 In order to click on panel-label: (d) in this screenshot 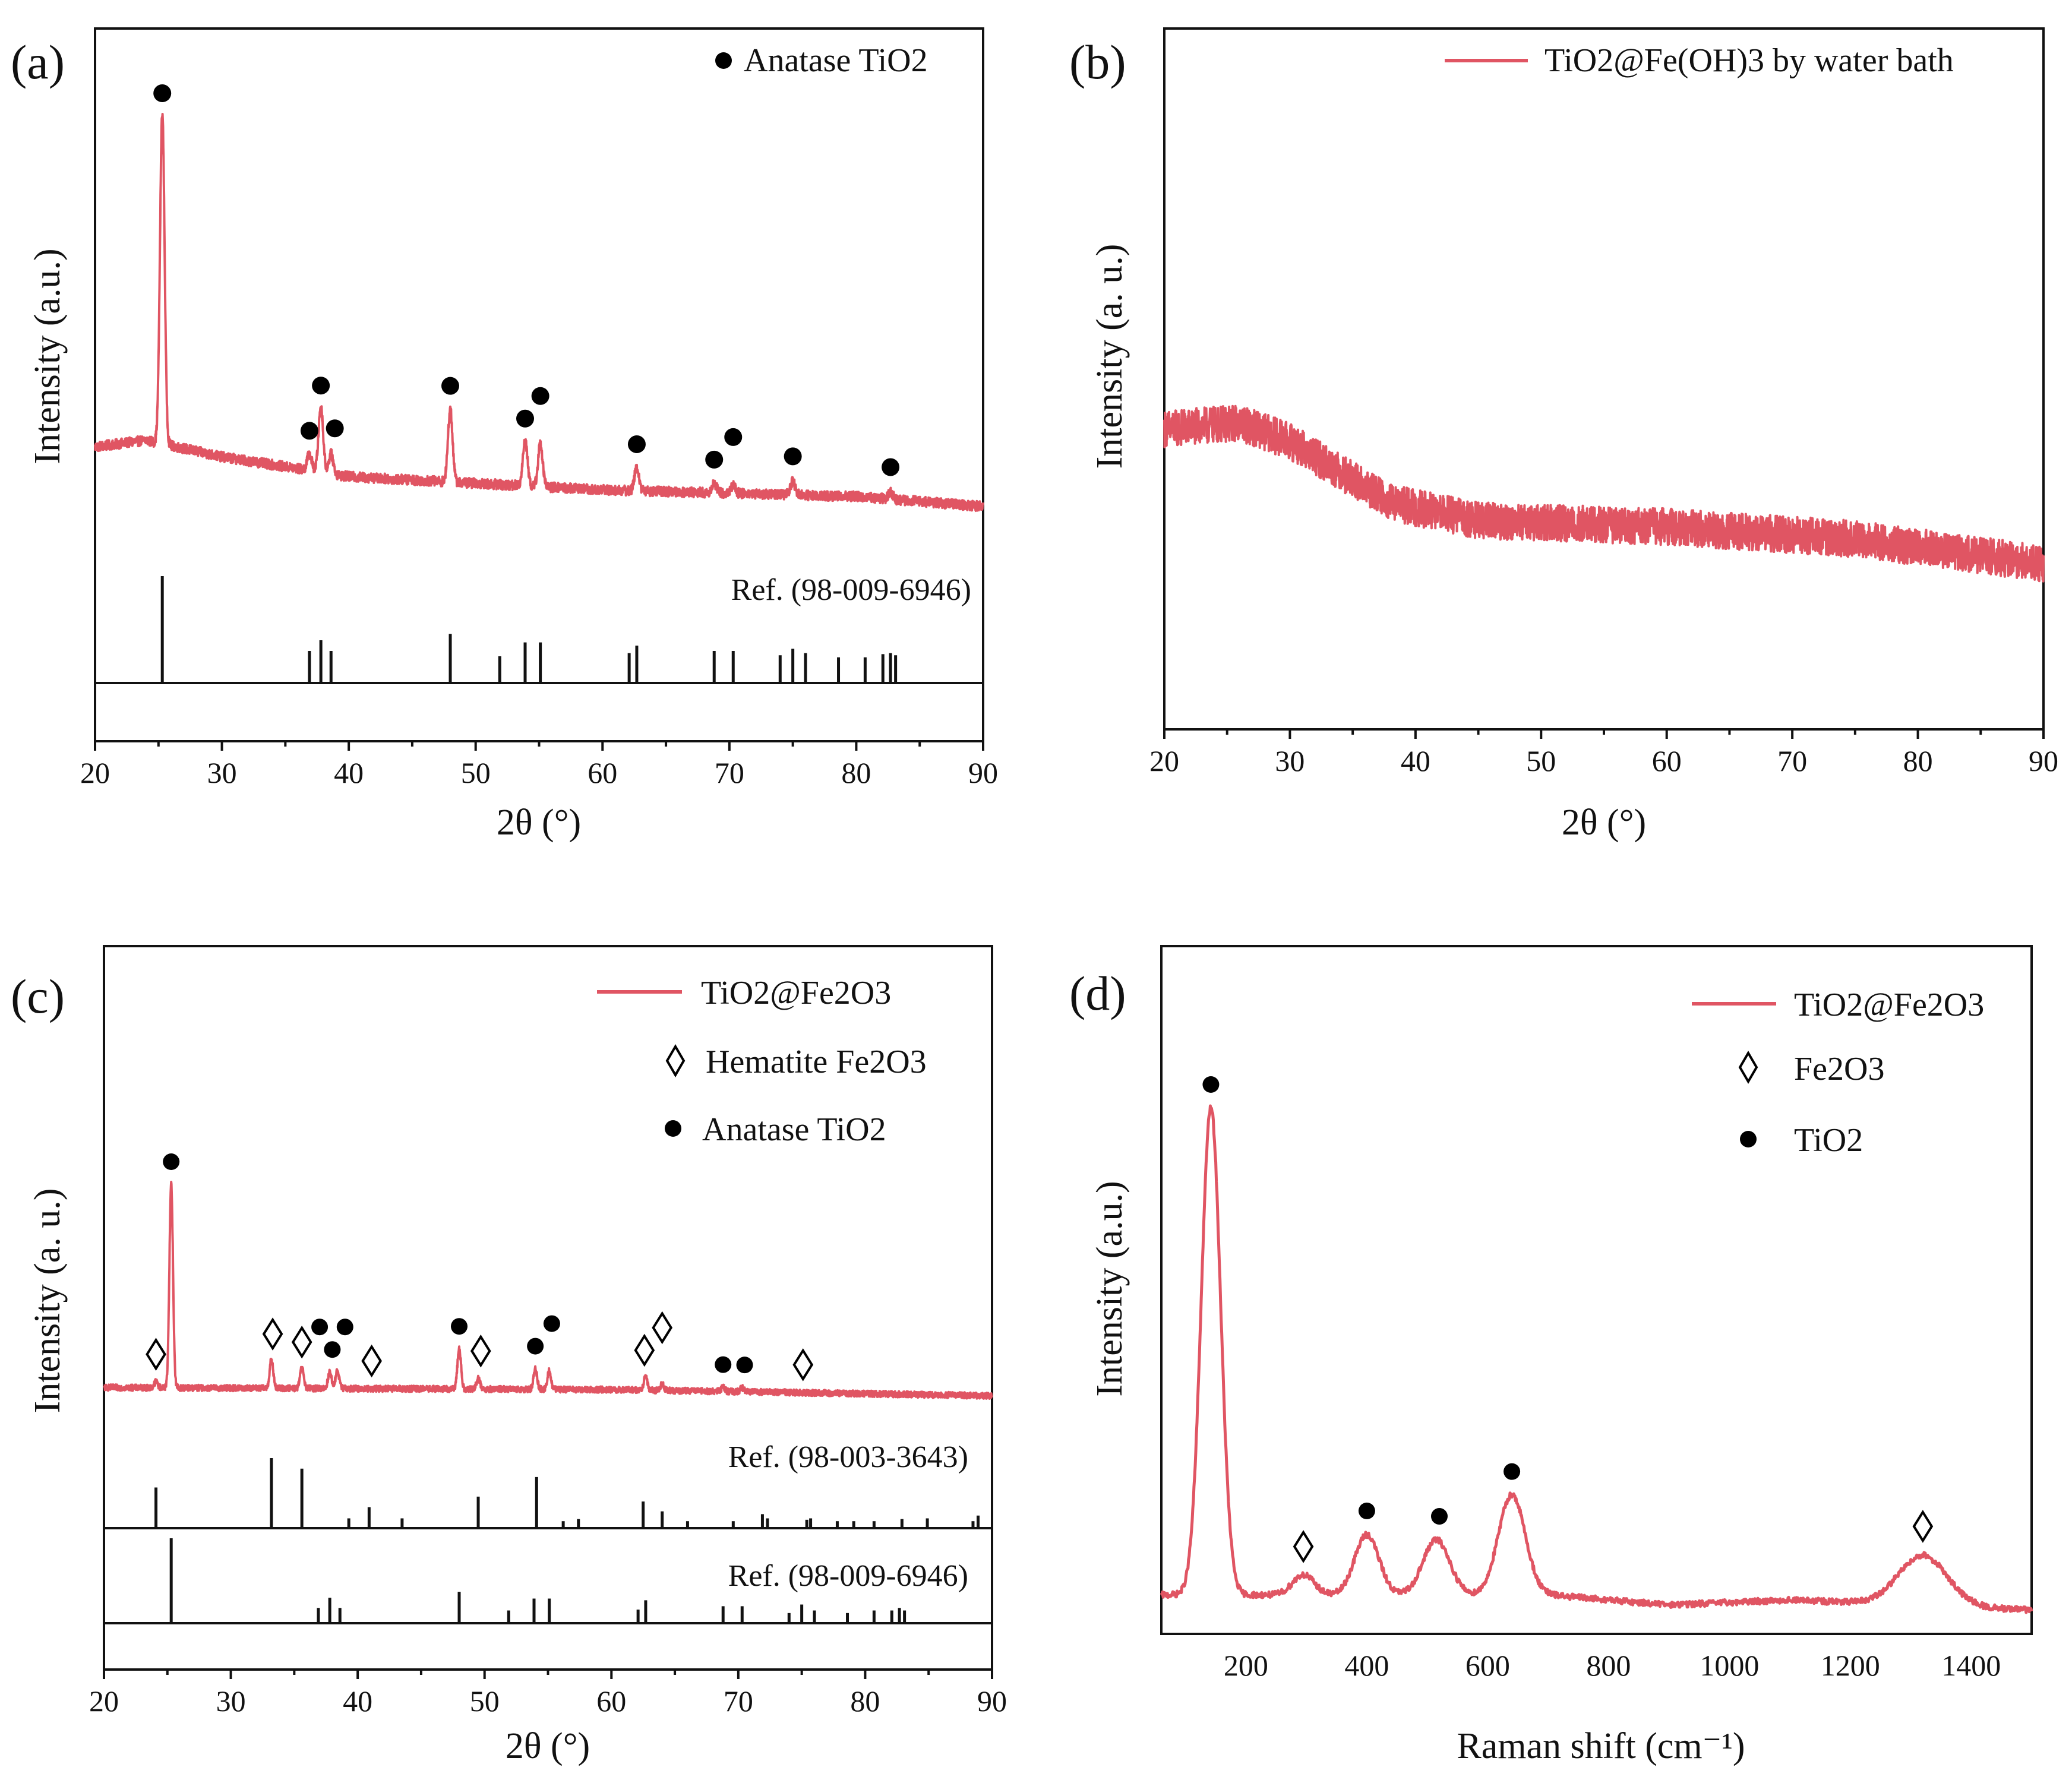, I will do `click(1097, 993)`.